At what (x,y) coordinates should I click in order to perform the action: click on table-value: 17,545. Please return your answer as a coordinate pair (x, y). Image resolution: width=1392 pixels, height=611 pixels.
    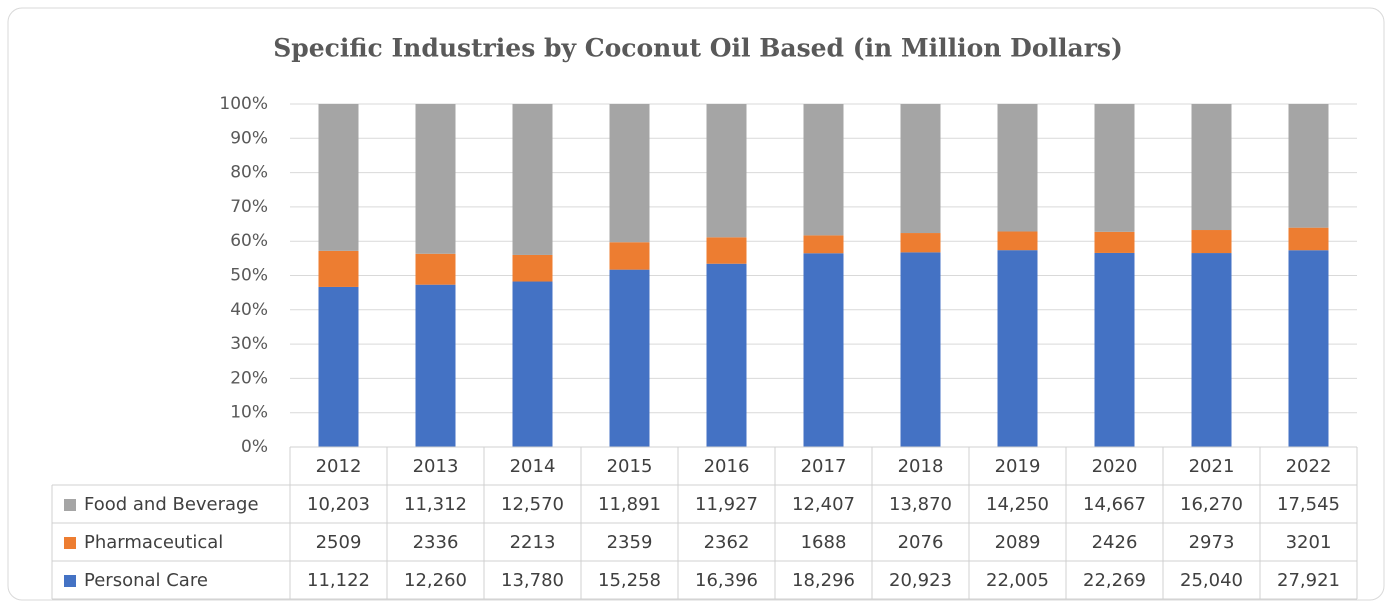
    Looking at the image, I should click on (1308, 504).